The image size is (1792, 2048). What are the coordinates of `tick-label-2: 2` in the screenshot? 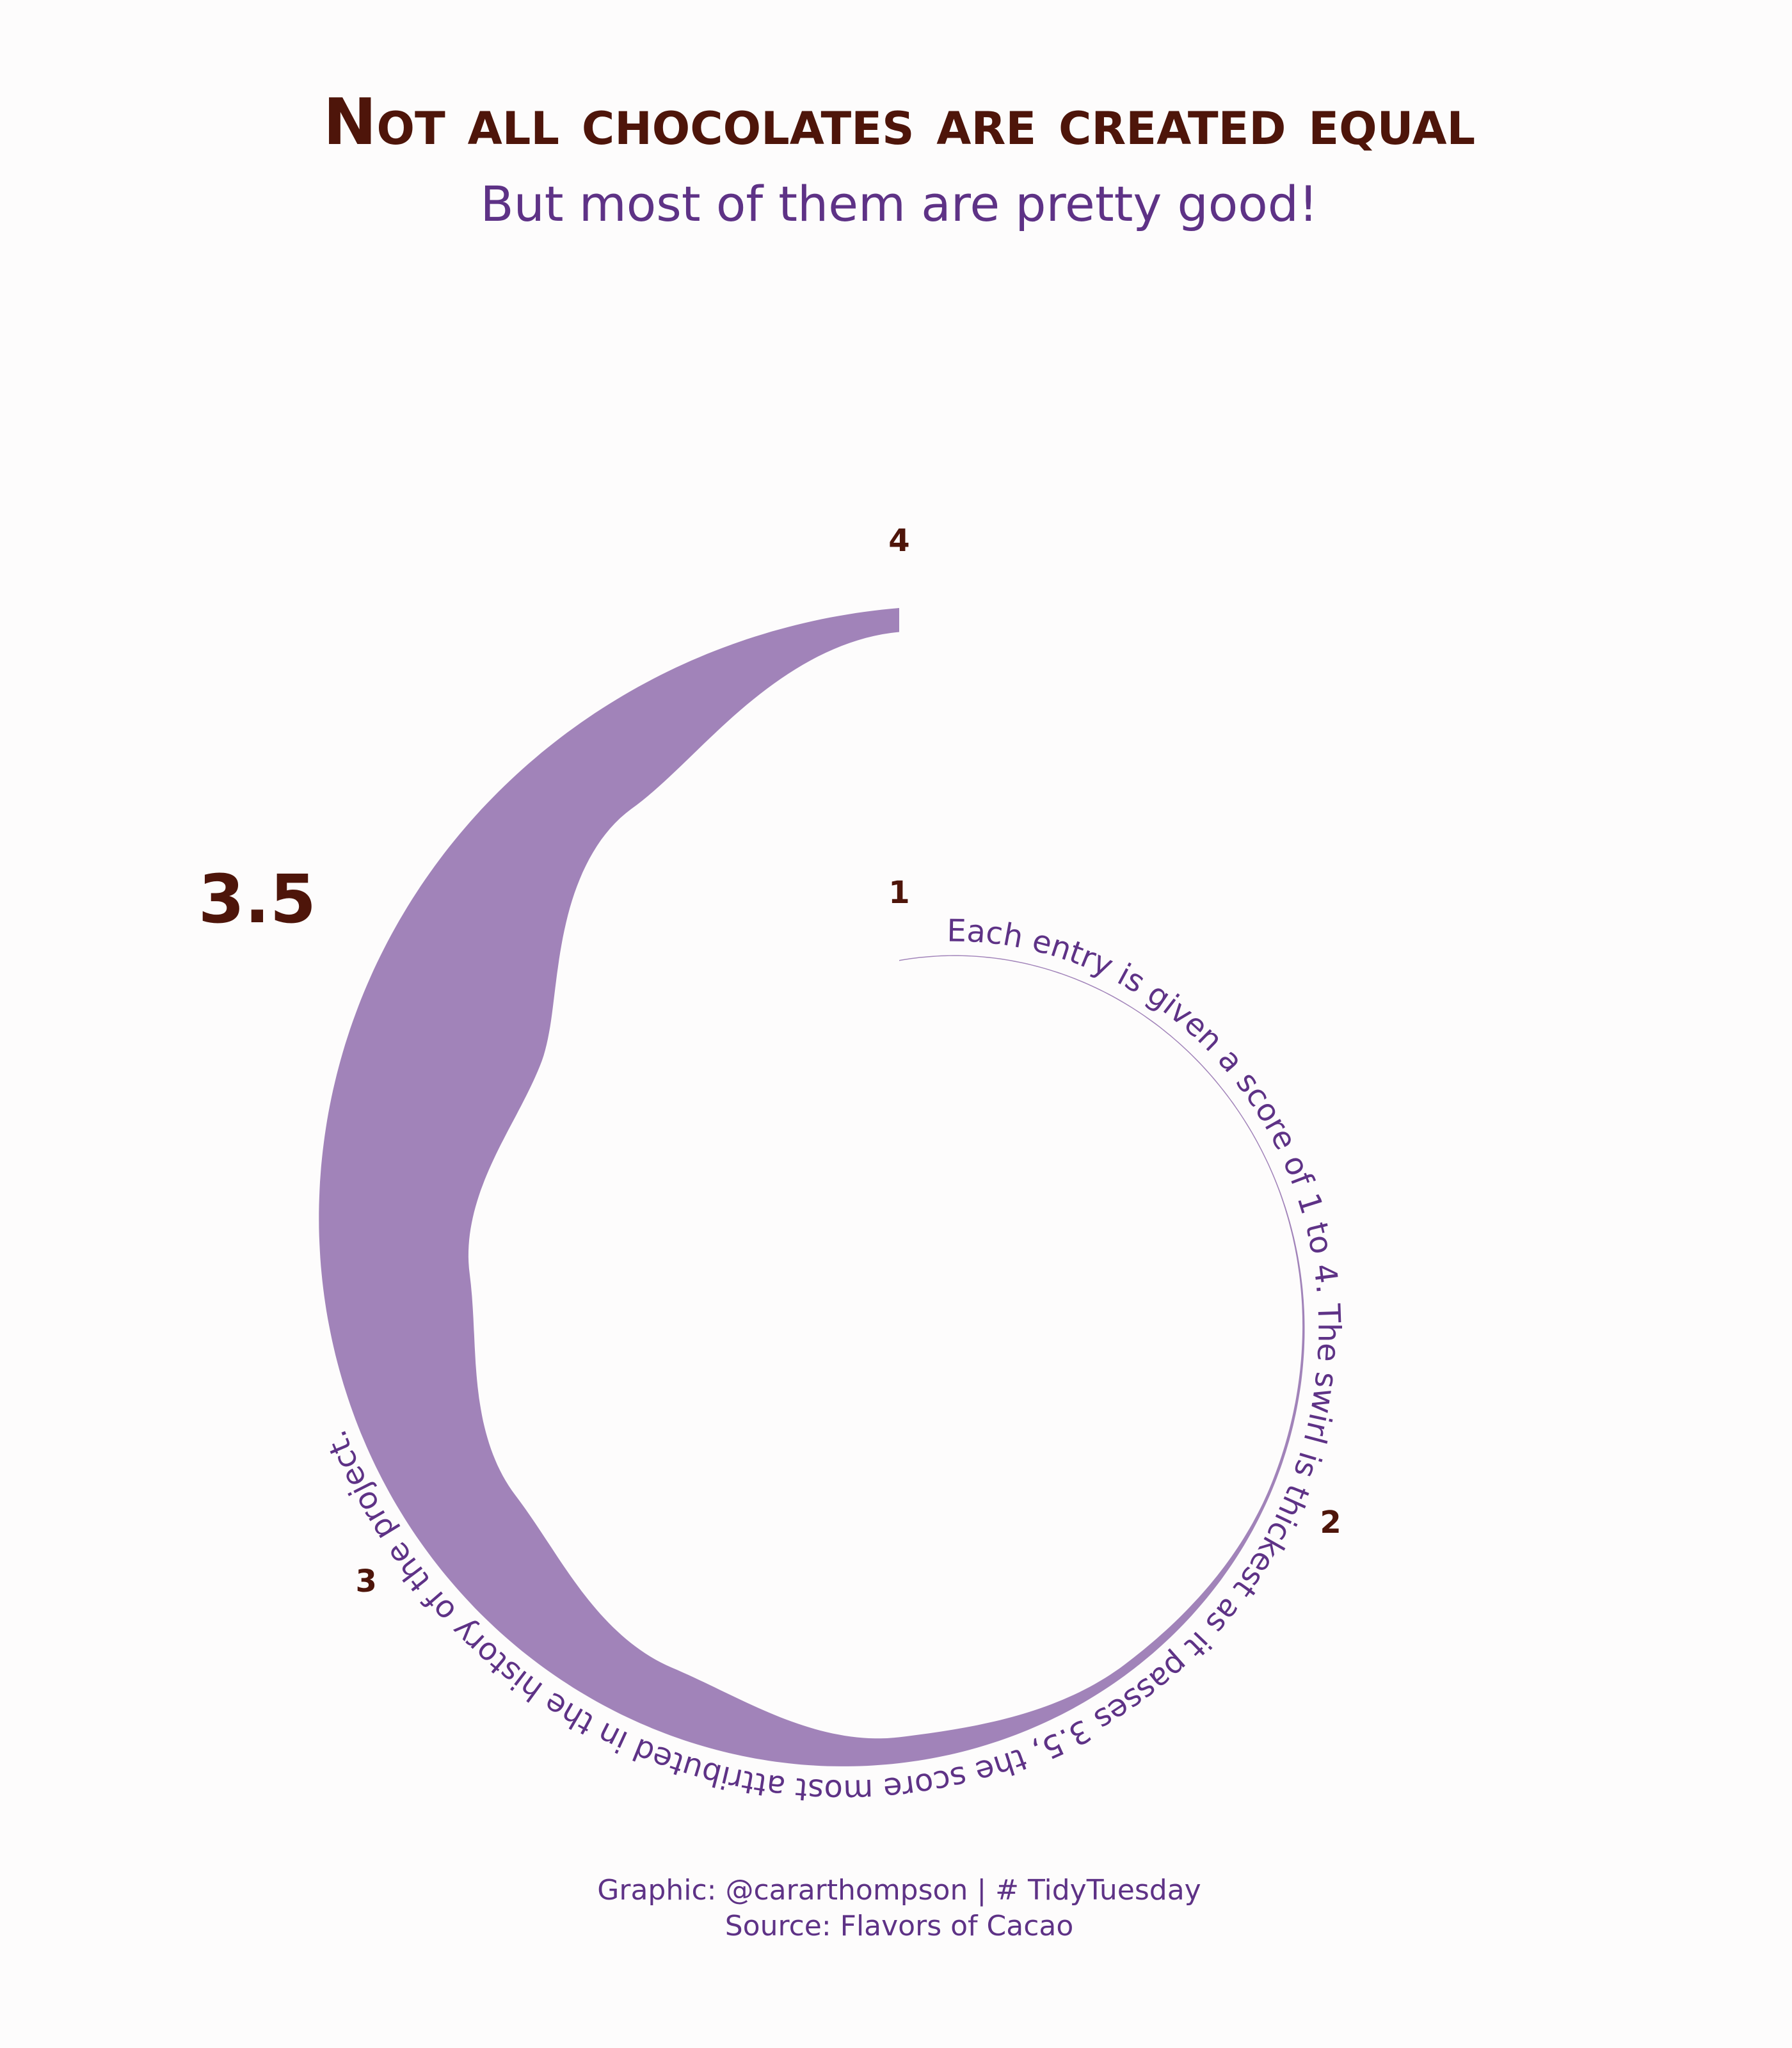 It's located at (1330, 1522).